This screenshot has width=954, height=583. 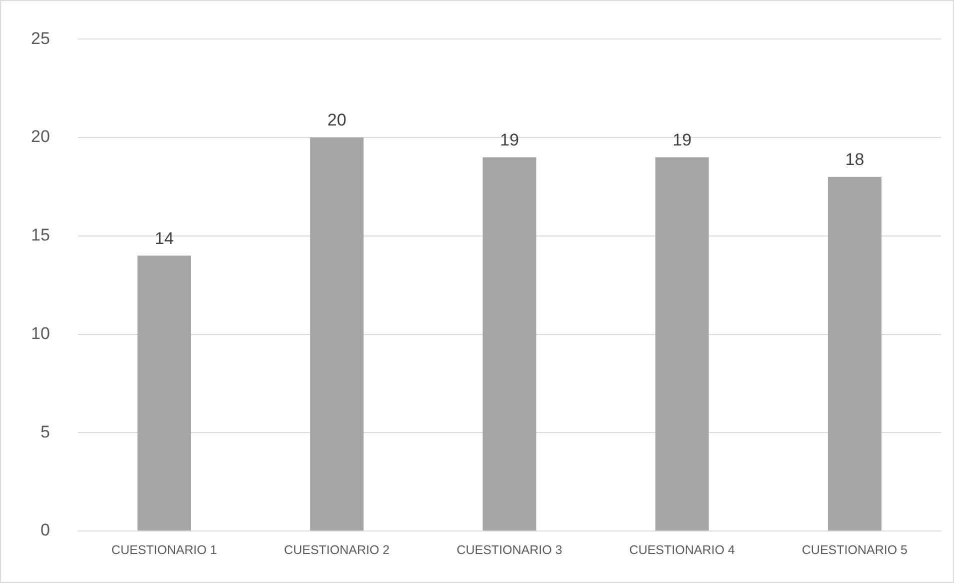 I want to click on data-label: 18, so click(x=854, y=160).